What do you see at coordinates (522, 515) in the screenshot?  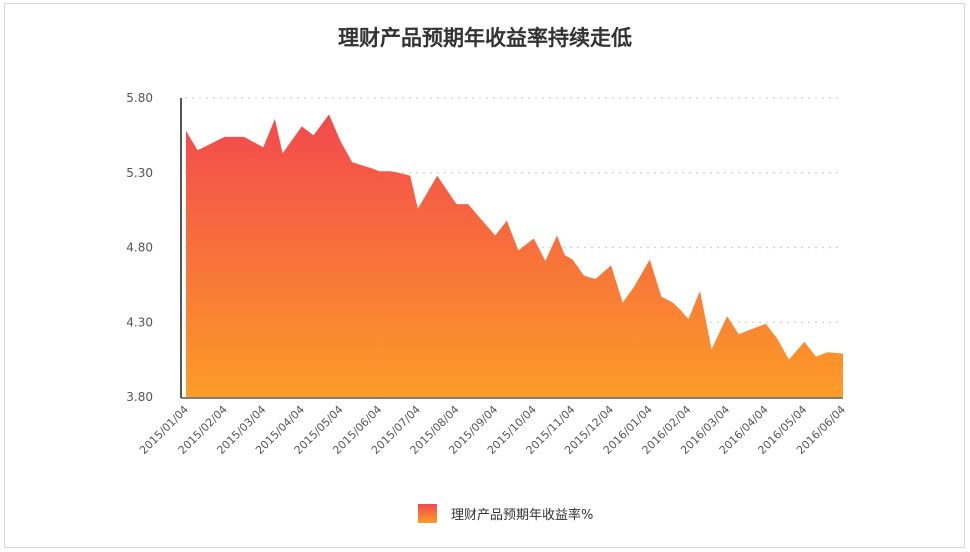 I see `legend-label: 理财产品预期年收益率%` at bounding box center [522, 515].